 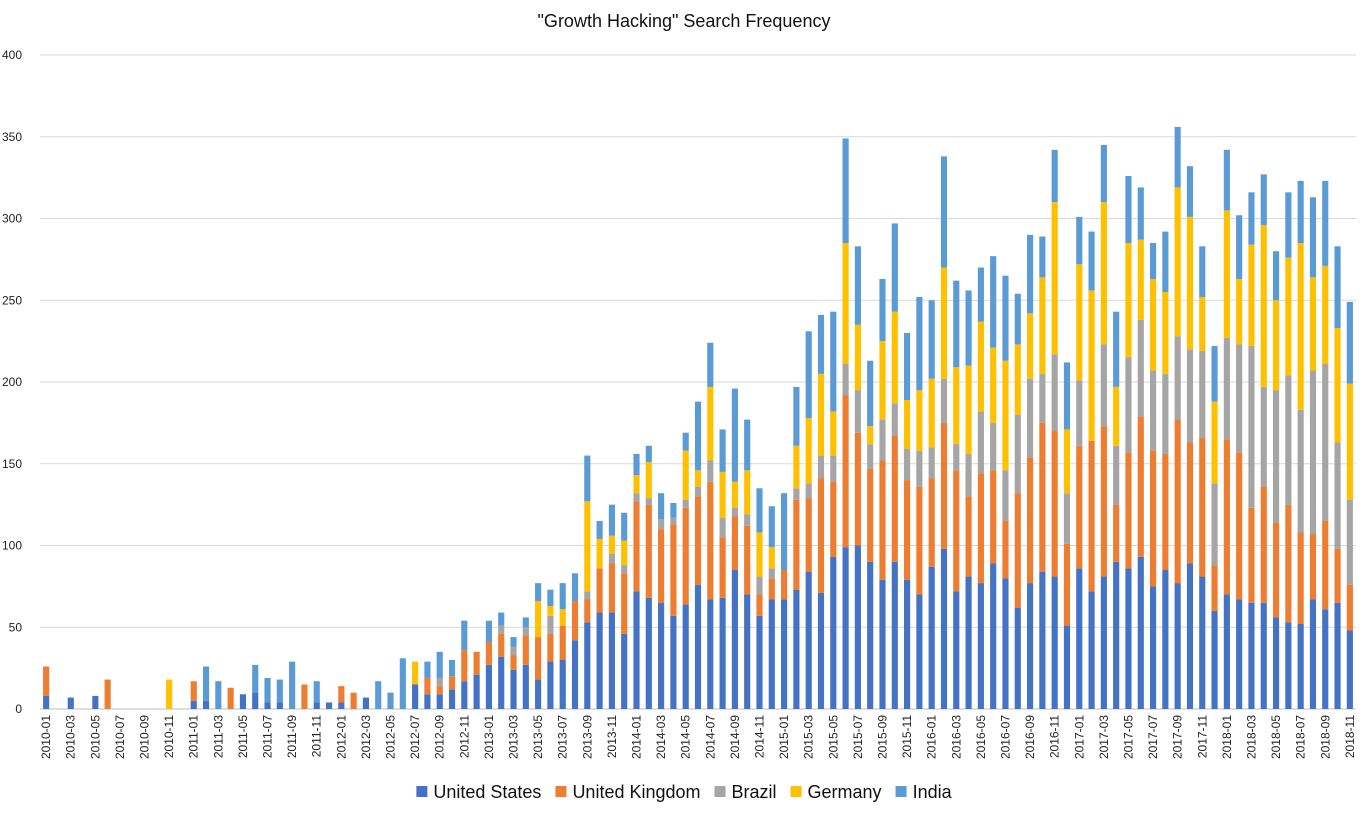 I want to click on x-tick-label: 2011-07, so click(x=268, y=736).